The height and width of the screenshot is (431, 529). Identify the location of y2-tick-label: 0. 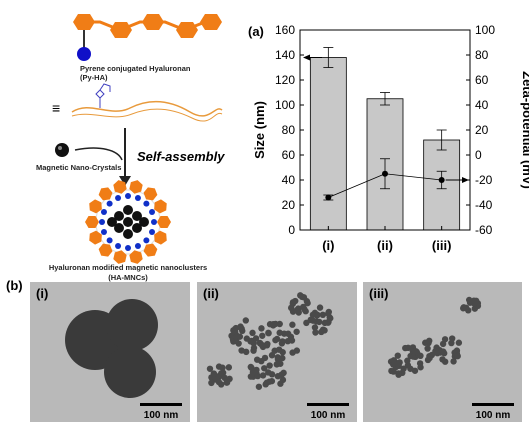
(478, 155).